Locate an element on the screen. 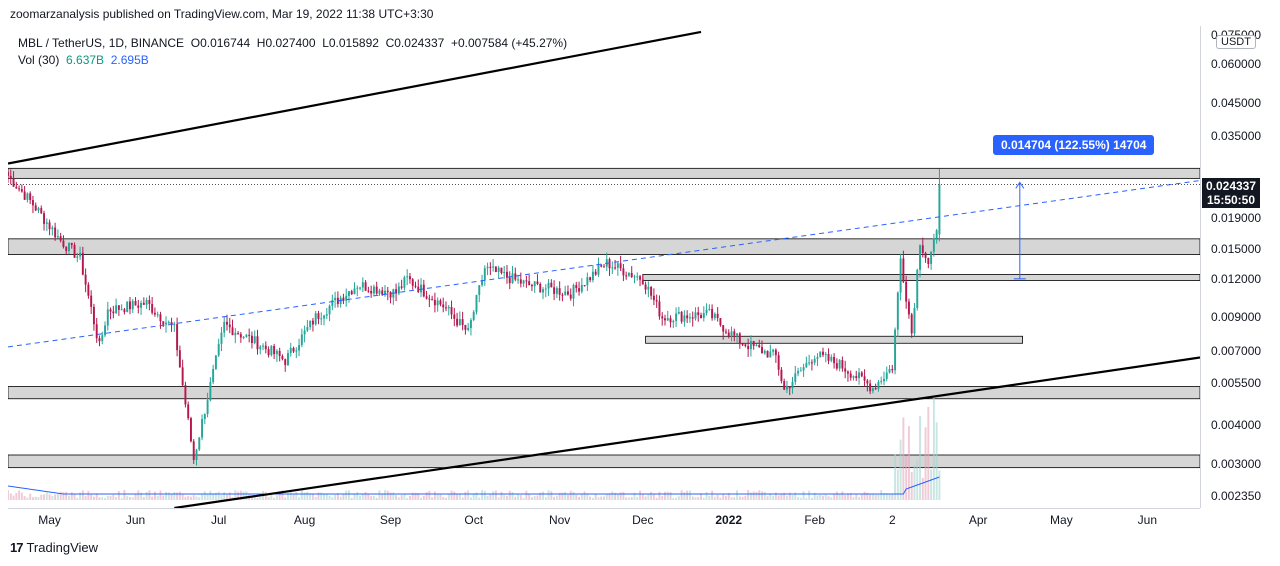 The height and width of the screenshot is (566, 1280). measure-arrowhead is located at coordinates (1020, 185).